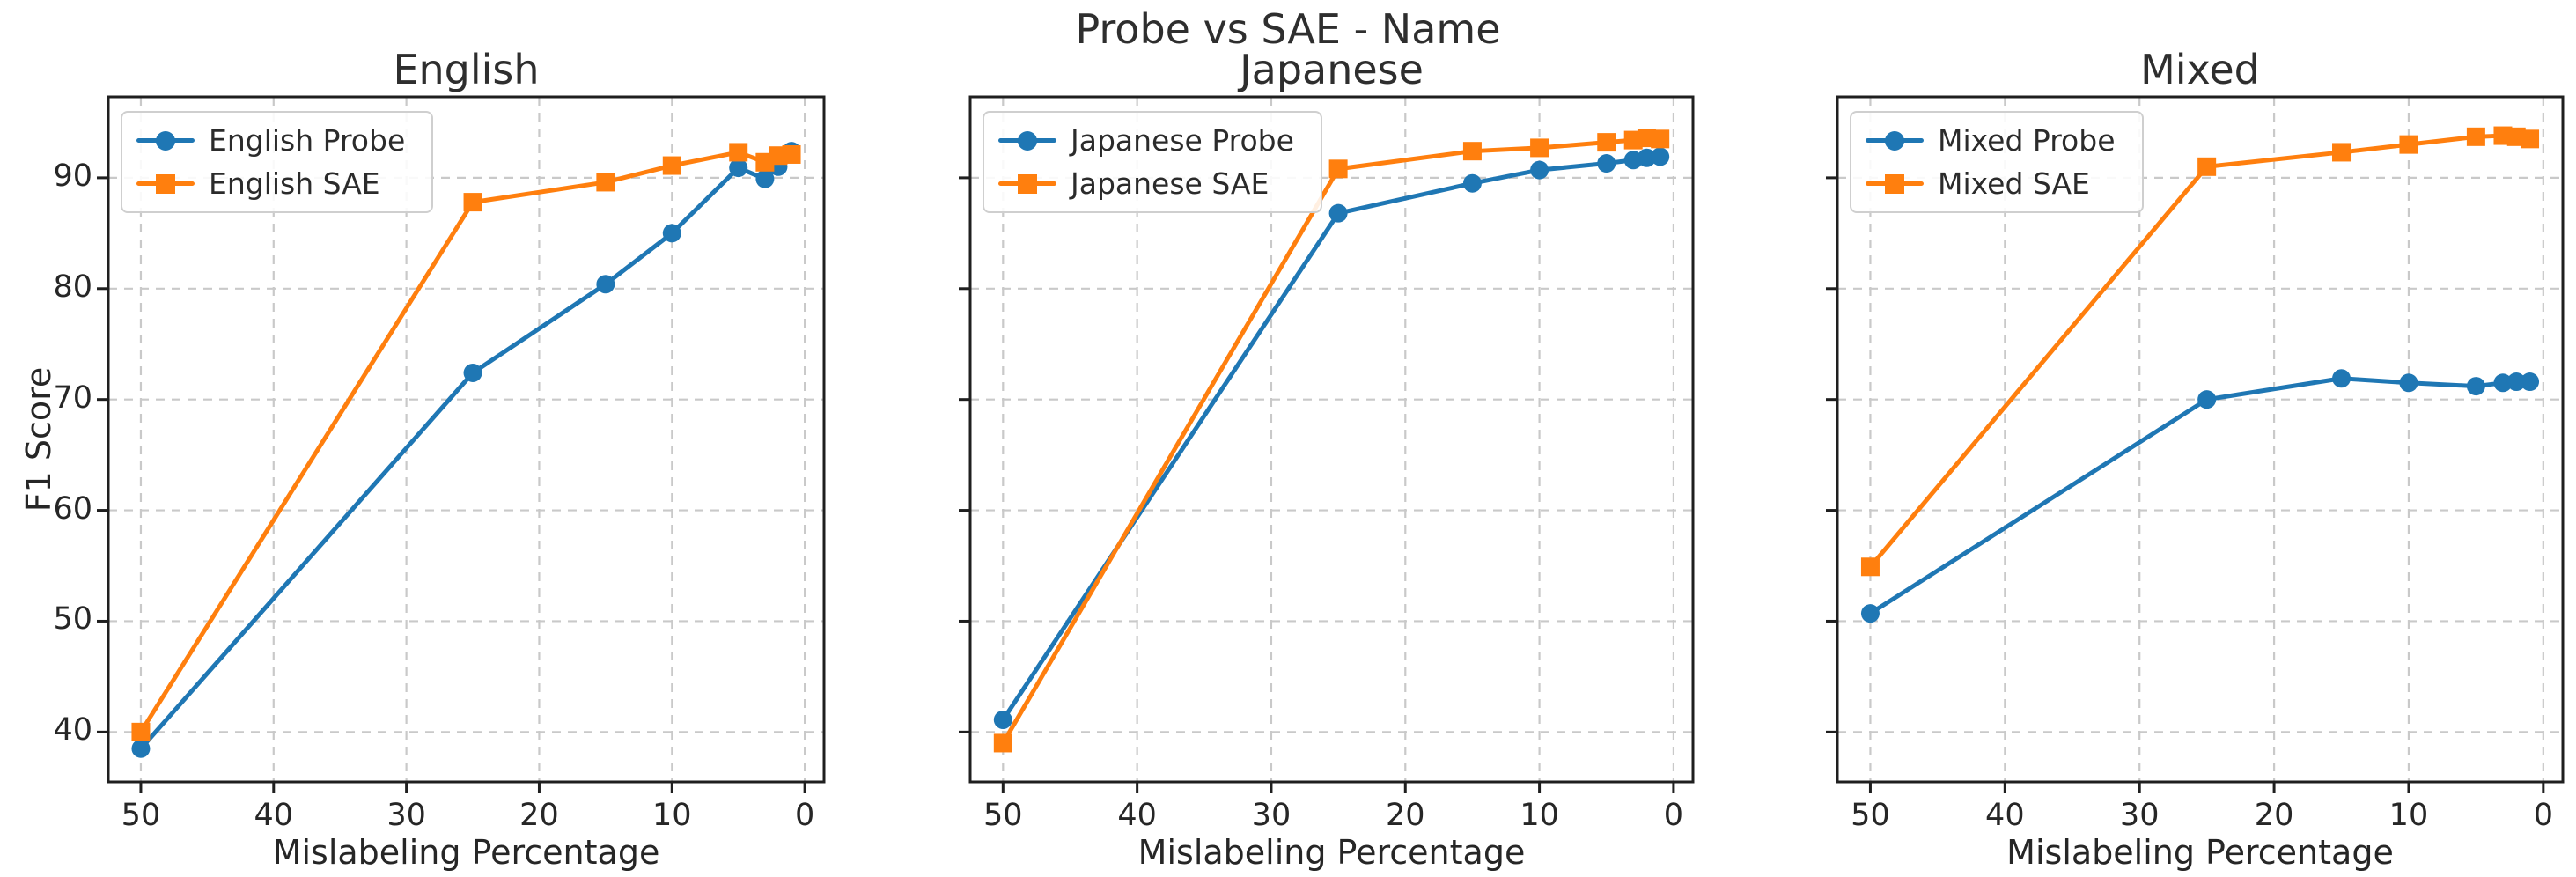 This screenshot has height=877, width=2576. I want to click on y-tick-label: 50, so click(73, 619).